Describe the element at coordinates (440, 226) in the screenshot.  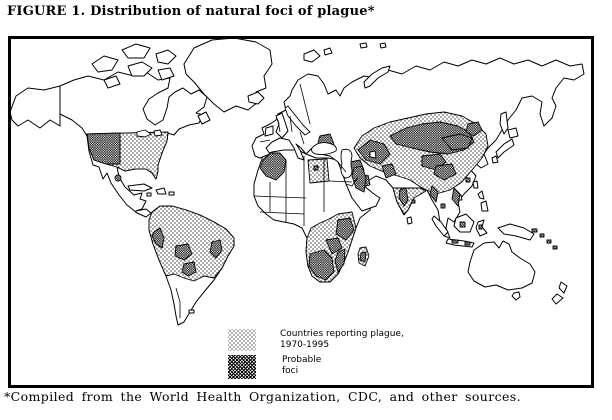
I see `sumatra` at that location.